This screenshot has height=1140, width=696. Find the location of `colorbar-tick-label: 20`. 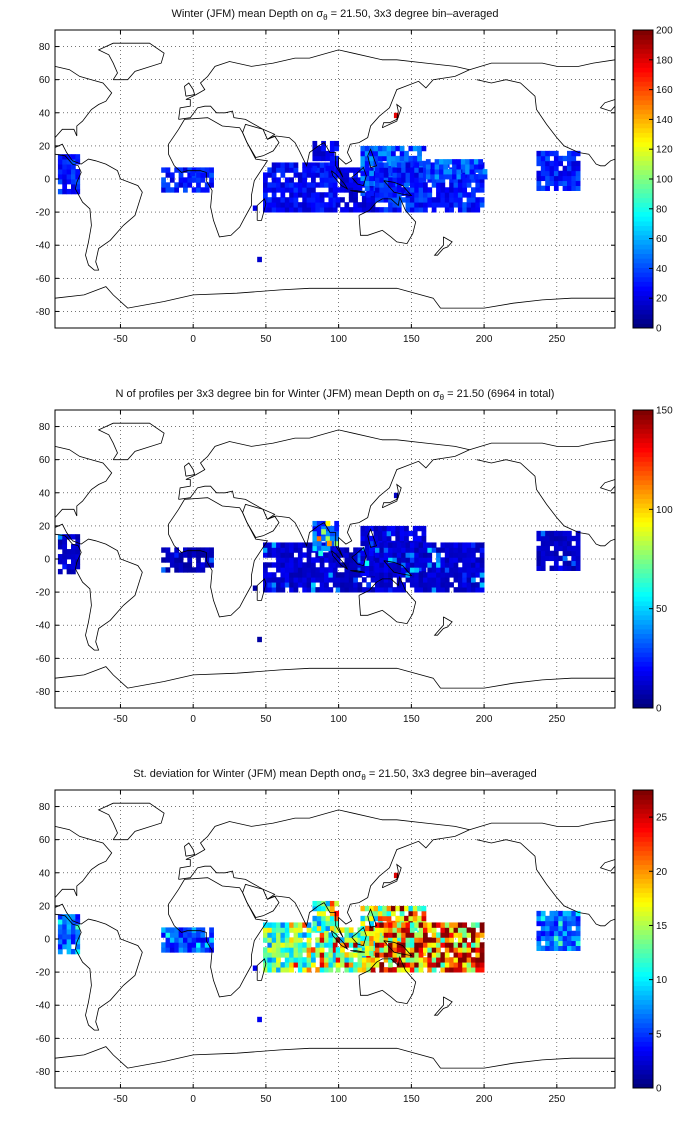

colorbar-tick-label: 20 is located at coordinates (662, 299).